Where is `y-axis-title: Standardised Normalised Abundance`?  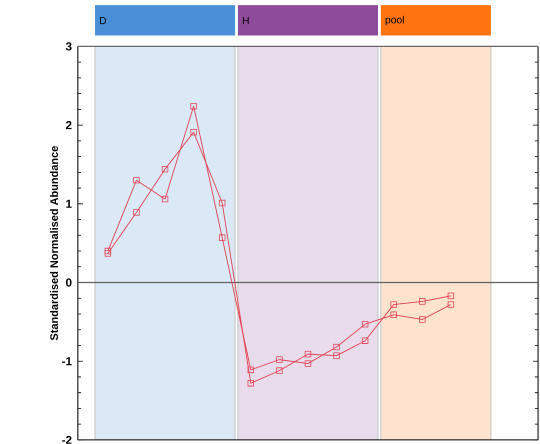 y-axis-title: Standardised Normalised Abundance is located at coordinates (54, 243).